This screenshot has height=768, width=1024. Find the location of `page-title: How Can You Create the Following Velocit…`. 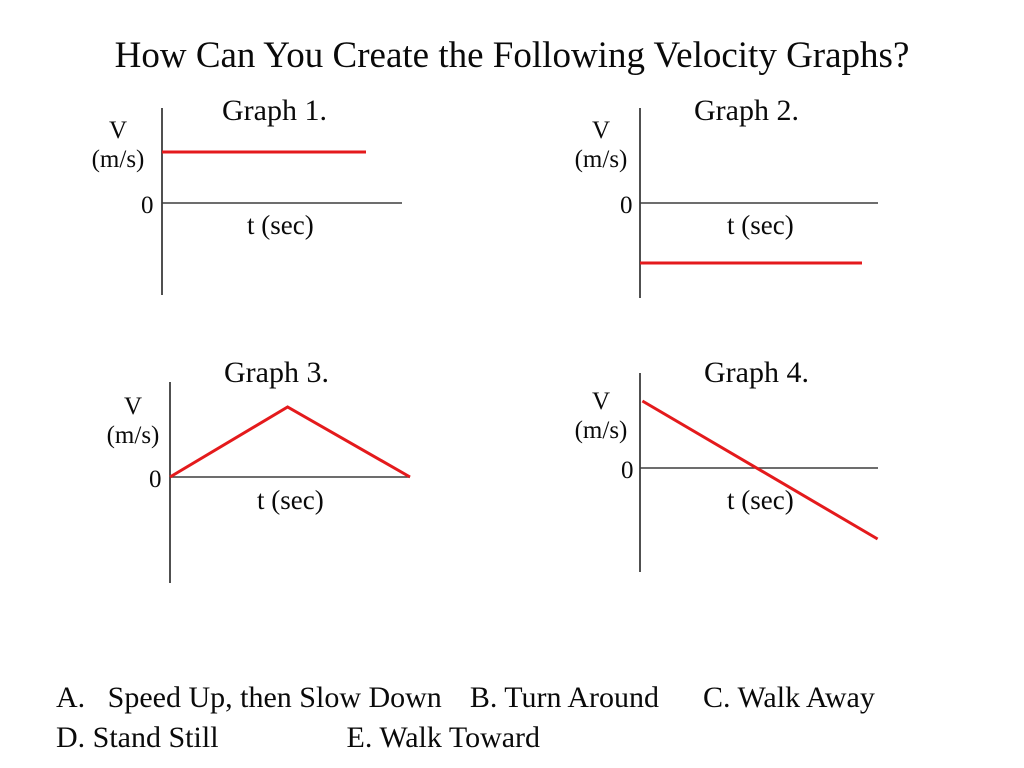

page-title: How Can You Create the Following Velocit… is located at coordinates (512, 55).